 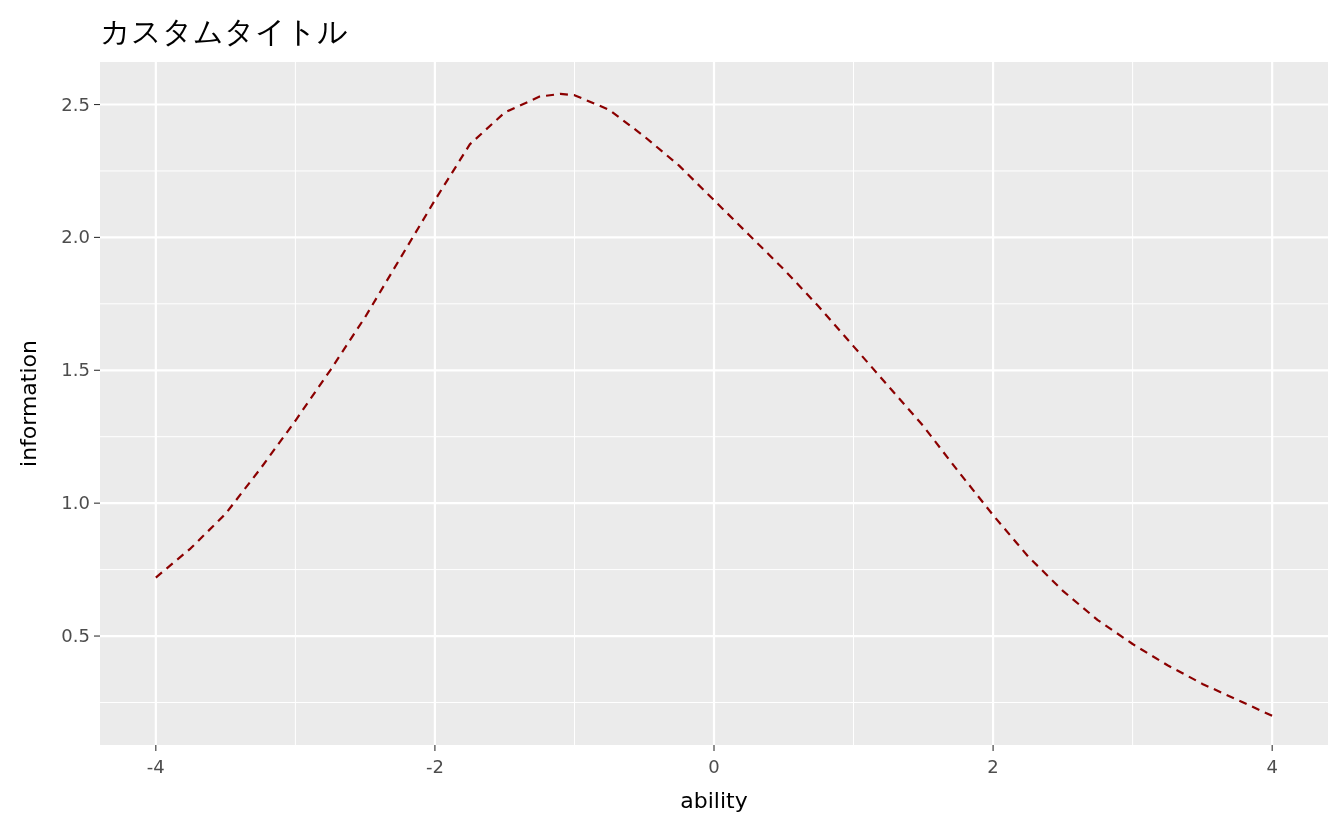 I want to click on y-axis-title: information, so click(x=28, y=403).